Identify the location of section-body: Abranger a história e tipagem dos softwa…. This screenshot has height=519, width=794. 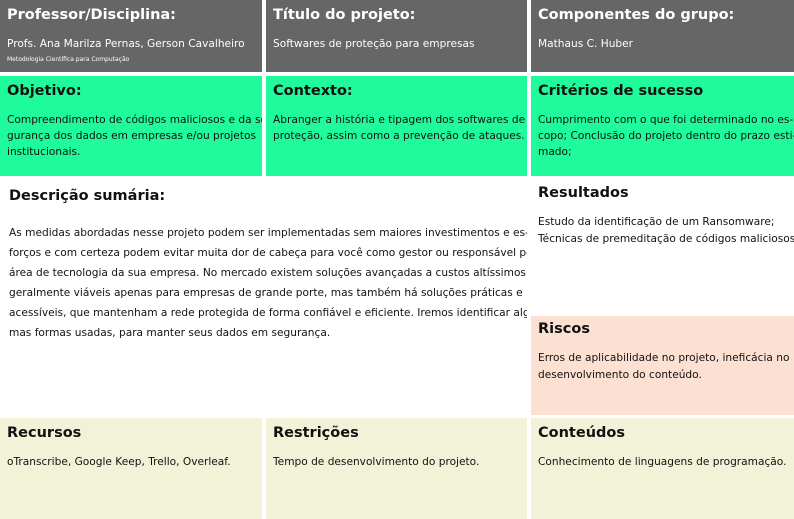
(399, 128).